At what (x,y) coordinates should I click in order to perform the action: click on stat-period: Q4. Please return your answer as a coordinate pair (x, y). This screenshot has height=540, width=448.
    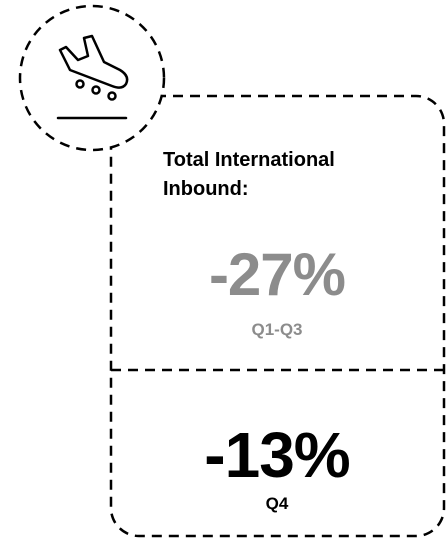
    Looking at the image, I should click on (277, 503).